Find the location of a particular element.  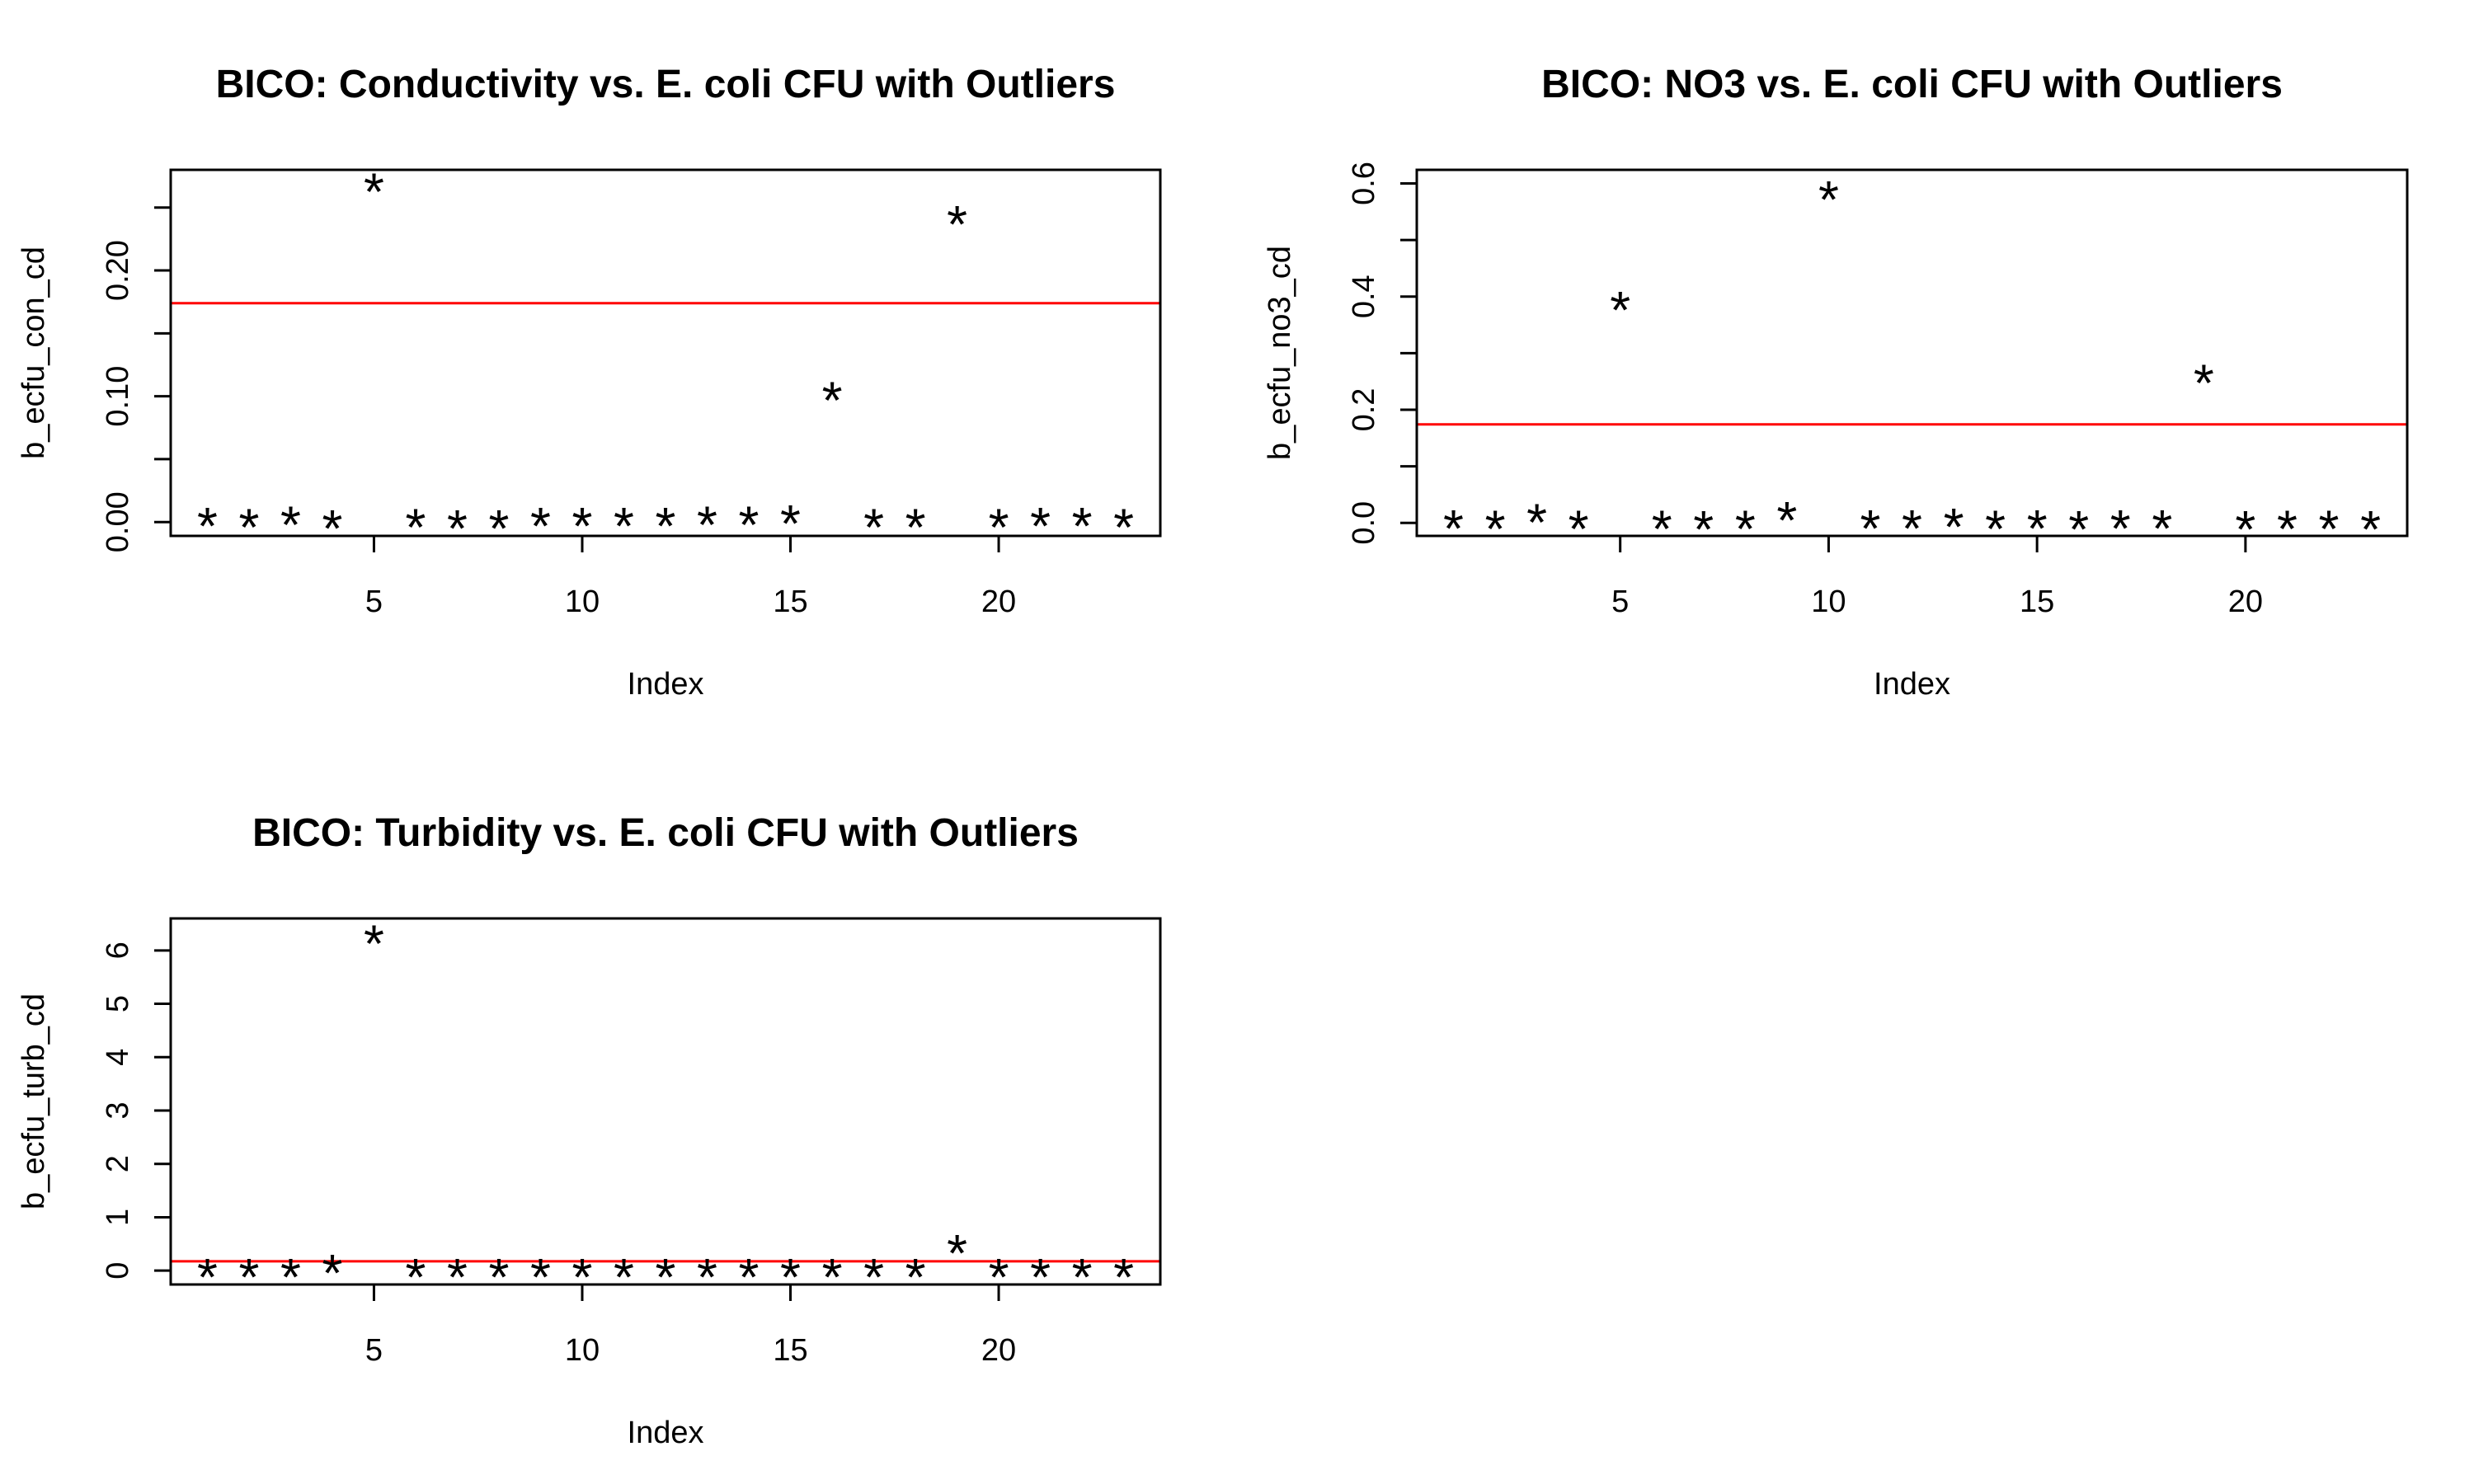

y-tick-label: 2 is located at coordinates (118, 1163).